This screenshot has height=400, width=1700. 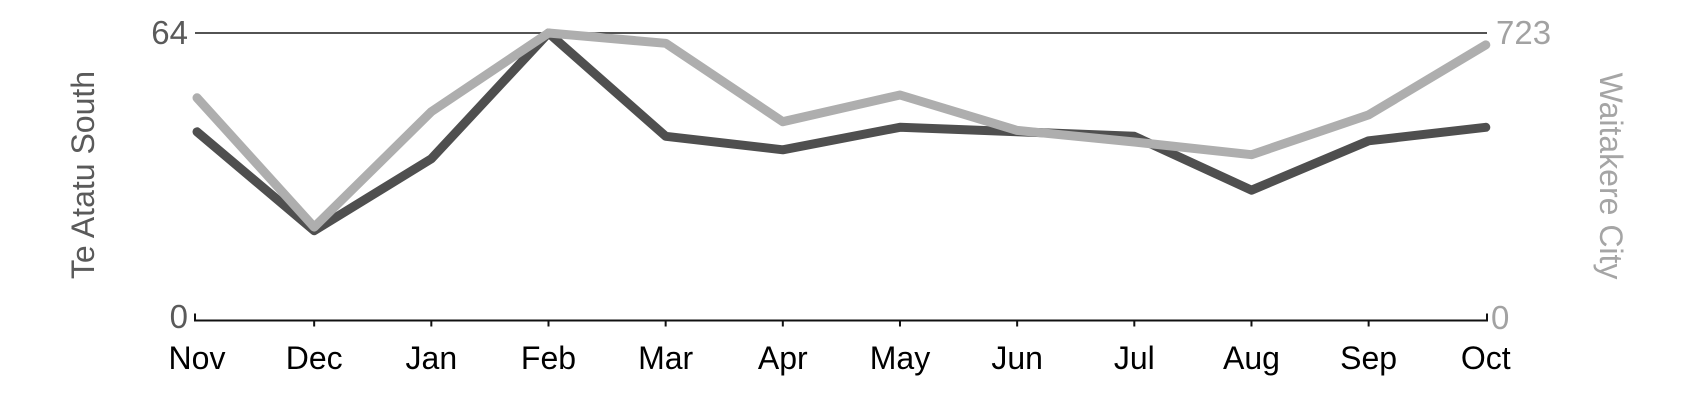 I want to click on left-axis-min-label: 0, so click(x=178, y=316).